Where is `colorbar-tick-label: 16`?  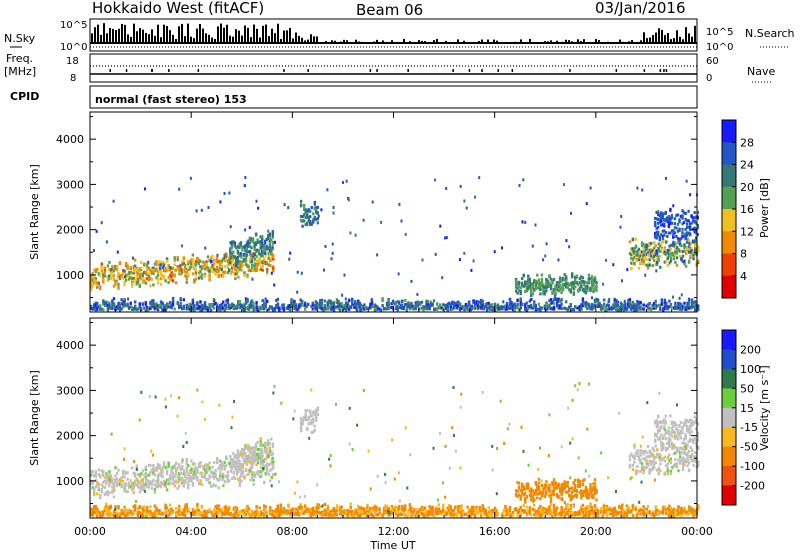
colorbar-tick-label: 16 is located at coordinates (747, 209).